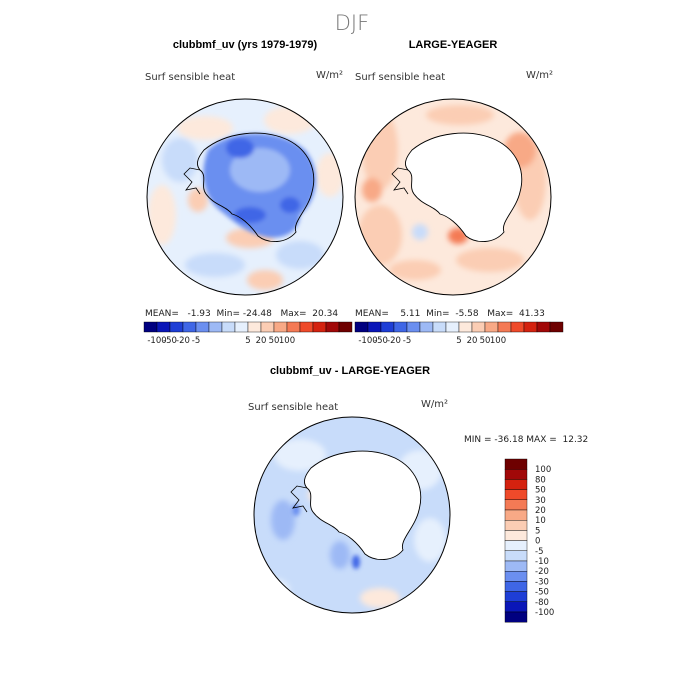  What do you see at coordinates (537, 542) in the screenshot?
I see `colorbar-tick-label: 0` at bounding box center [537, 542].